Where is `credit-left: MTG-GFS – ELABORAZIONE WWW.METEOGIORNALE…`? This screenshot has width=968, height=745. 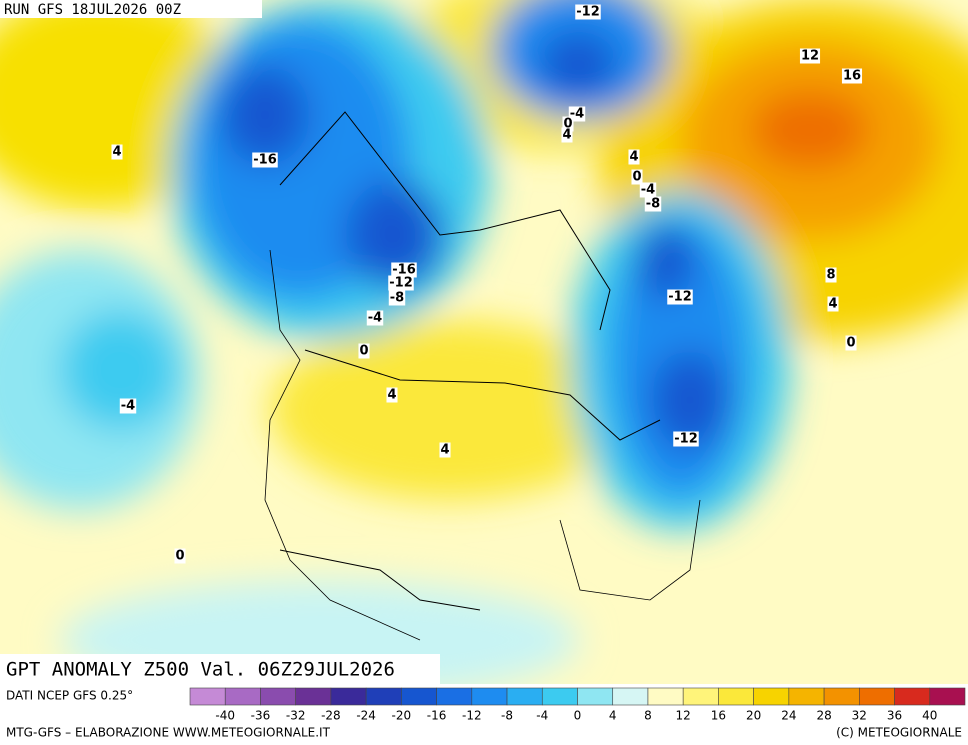
credit-left: MTG-GFS – ELABORAZIONE WWW.METEOGIORNALE… is located at coordinates (168, 733).